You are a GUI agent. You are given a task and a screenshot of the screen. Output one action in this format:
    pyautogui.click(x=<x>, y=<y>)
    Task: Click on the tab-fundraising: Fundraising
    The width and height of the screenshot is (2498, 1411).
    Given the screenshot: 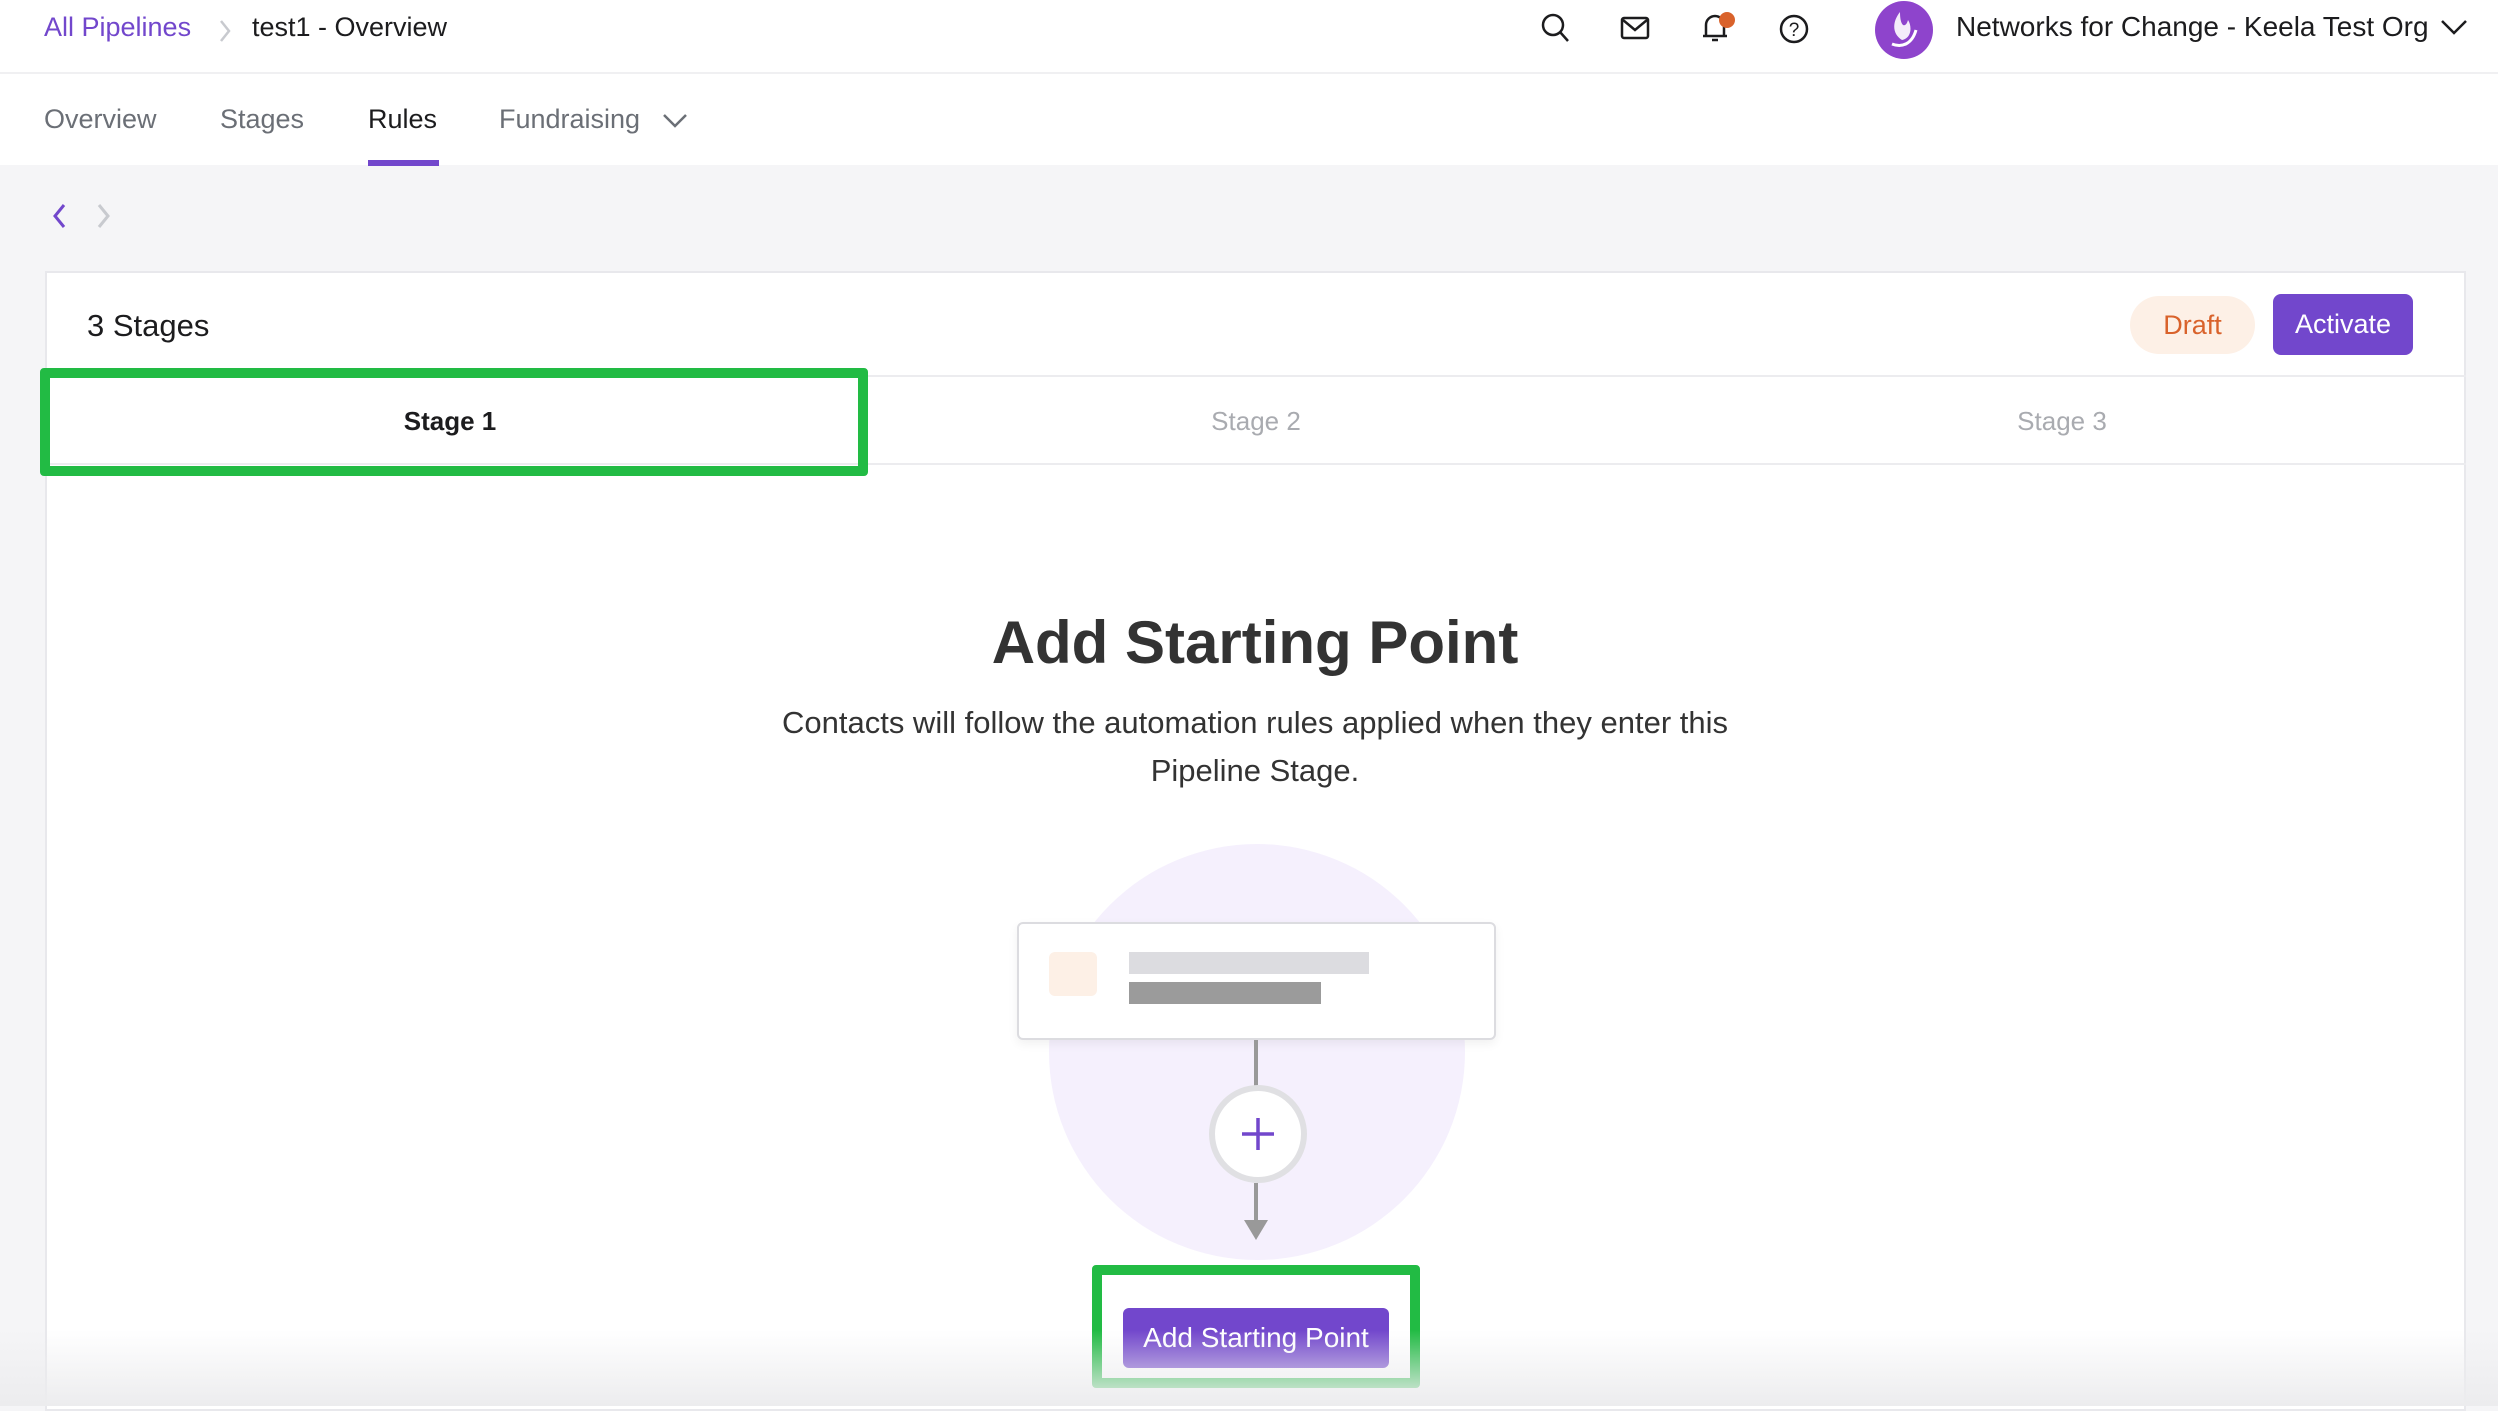 What is the action you would take?
    pyautogui.click(x=570, y=119)
    